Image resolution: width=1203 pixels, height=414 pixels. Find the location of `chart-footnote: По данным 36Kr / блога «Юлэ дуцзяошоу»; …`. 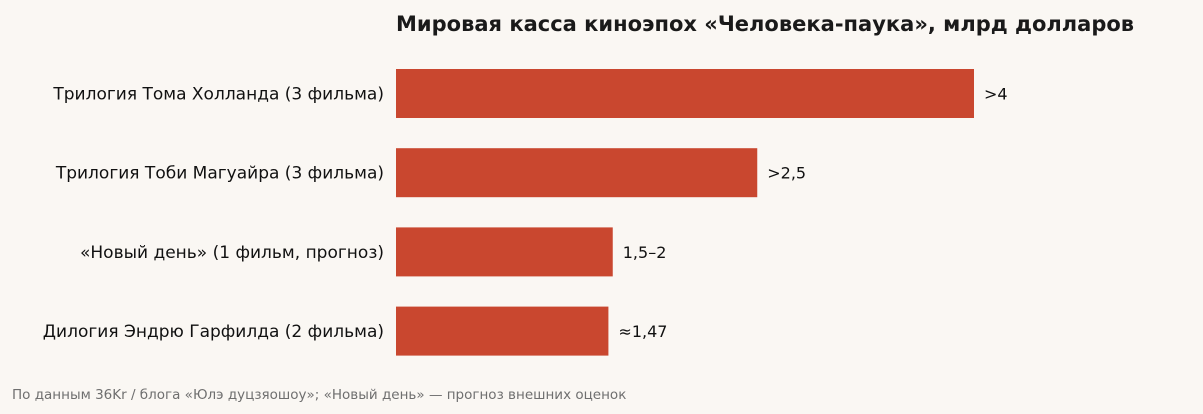

chart-footnote: По данным 36Kr / блога «Юлэ дуцзяошоу»; … is located at coordinates (319, 395).